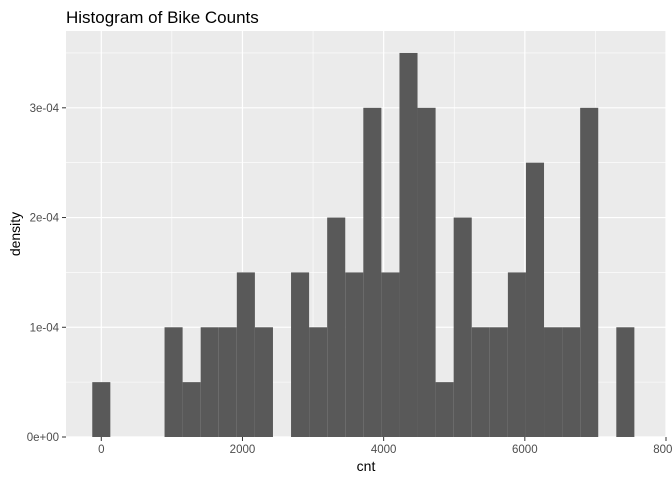  I want to click on y-tick-label: 2e-04, so click(45, 219).